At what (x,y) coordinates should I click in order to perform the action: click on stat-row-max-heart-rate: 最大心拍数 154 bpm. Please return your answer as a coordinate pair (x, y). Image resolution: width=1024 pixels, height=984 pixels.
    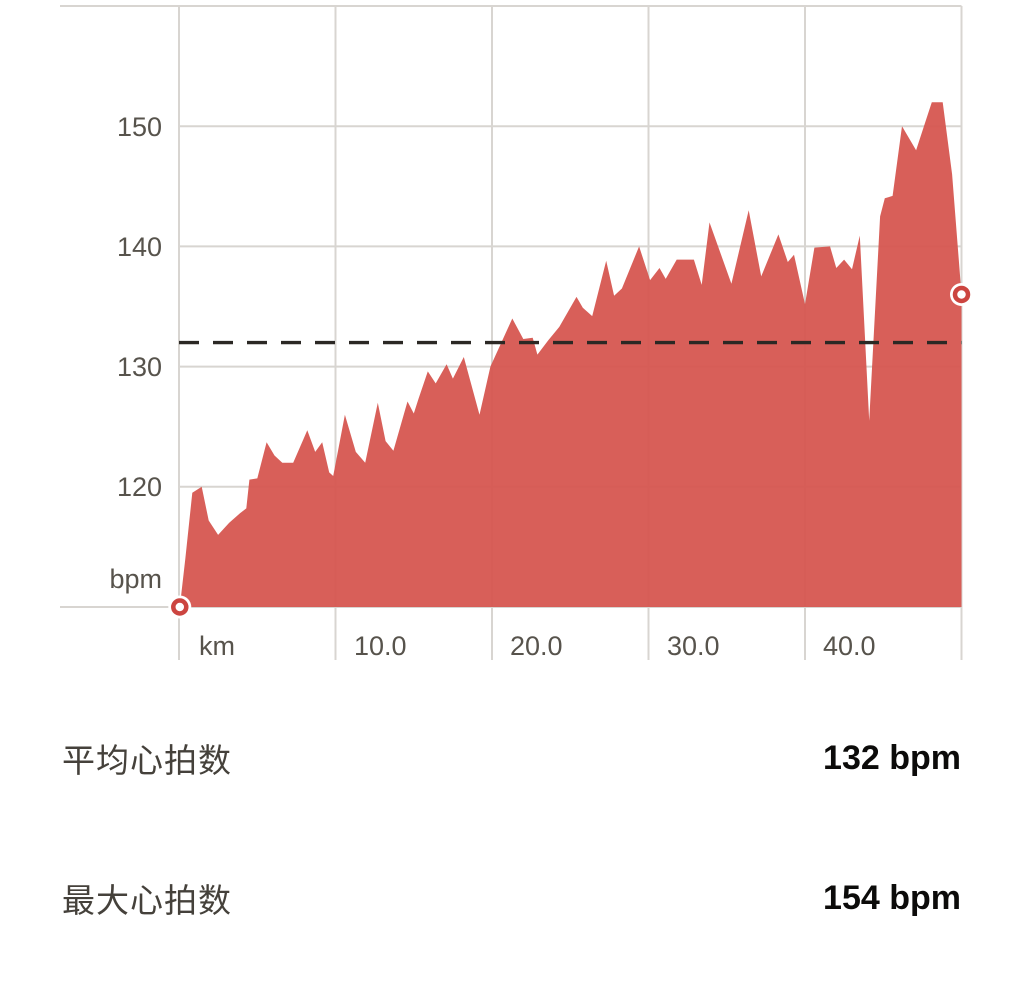
    Looking at the image, I should click on (511, 898).